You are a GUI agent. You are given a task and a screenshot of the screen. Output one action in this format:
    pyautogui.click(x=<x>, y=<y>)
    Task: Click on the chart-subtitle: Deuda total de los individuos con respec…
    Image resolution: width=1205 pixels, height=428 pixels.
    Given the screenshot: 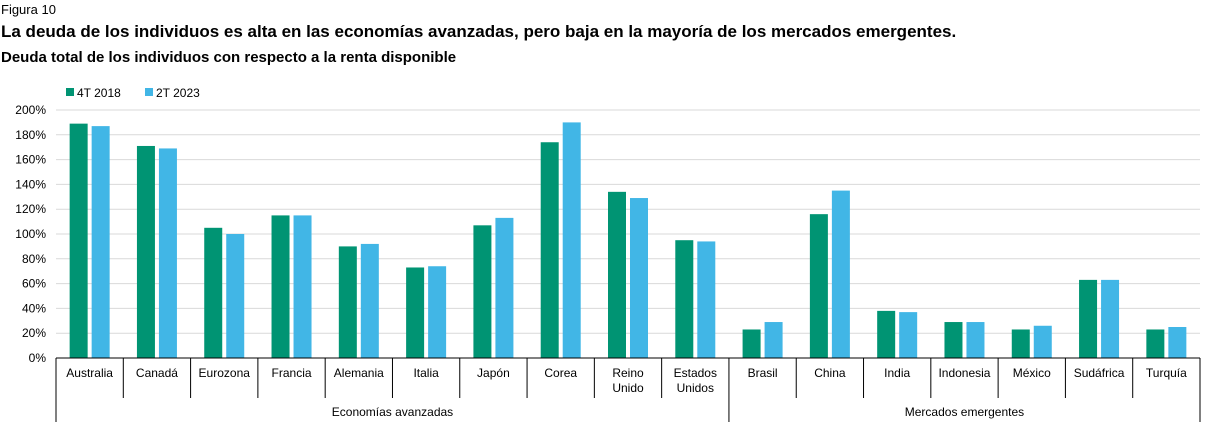 What is the action you would take?
    pyautogui.click(x=229, y=57)
    